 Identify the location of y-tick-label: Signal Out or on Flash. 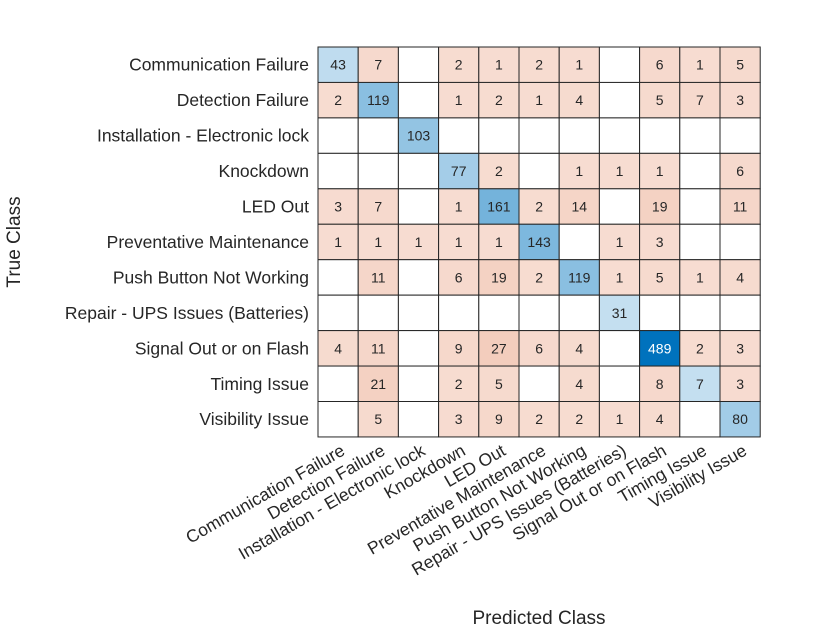
(222, 348).